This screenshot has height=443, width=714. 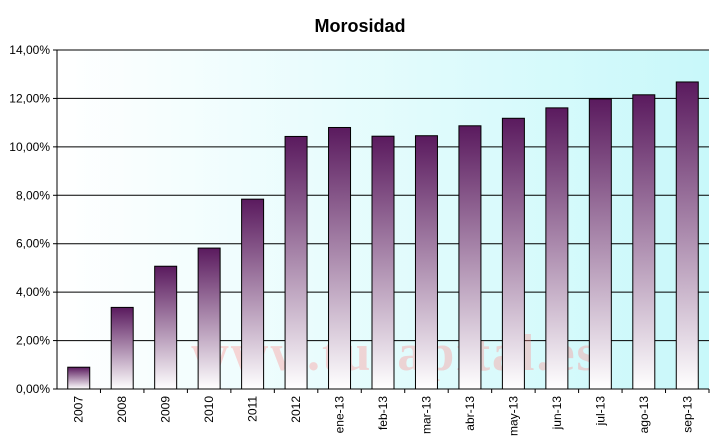 I want to click on x-tick-label: jul-13, so click(x=600, y=411).